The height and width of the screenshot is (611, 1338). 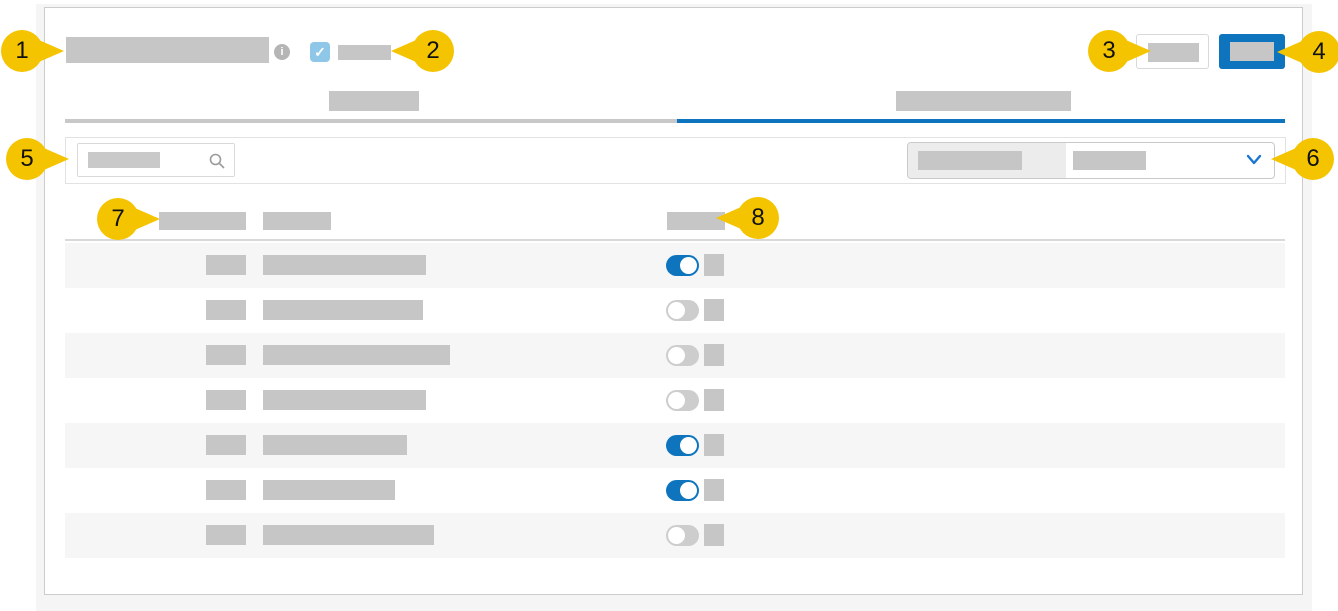 What do you see at coordinates (124, 160) in the screenshot?
I see `search-placeholder-redacted` at bounding box center [124, 160].